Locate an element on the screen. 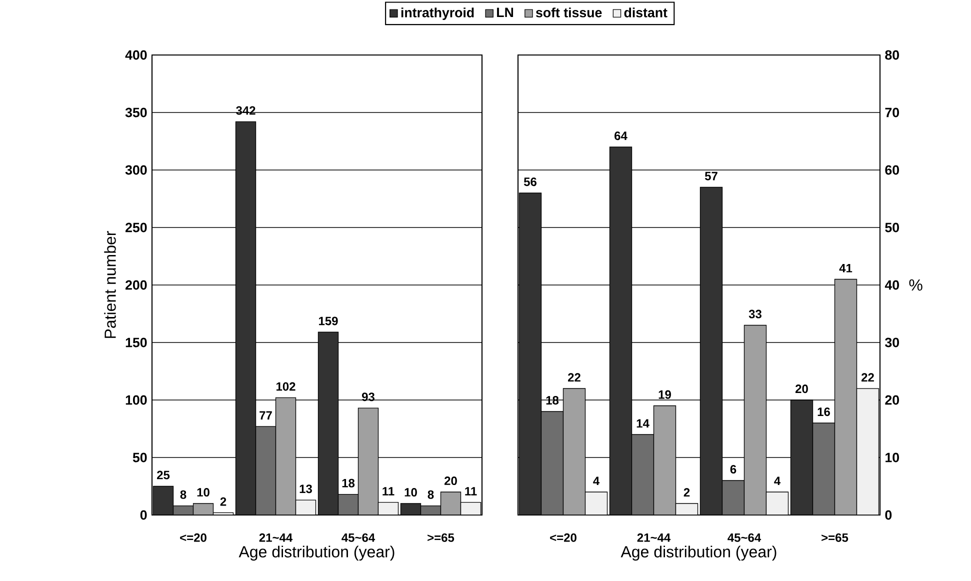  data-label: 19 is located at coordinates (664, 394).